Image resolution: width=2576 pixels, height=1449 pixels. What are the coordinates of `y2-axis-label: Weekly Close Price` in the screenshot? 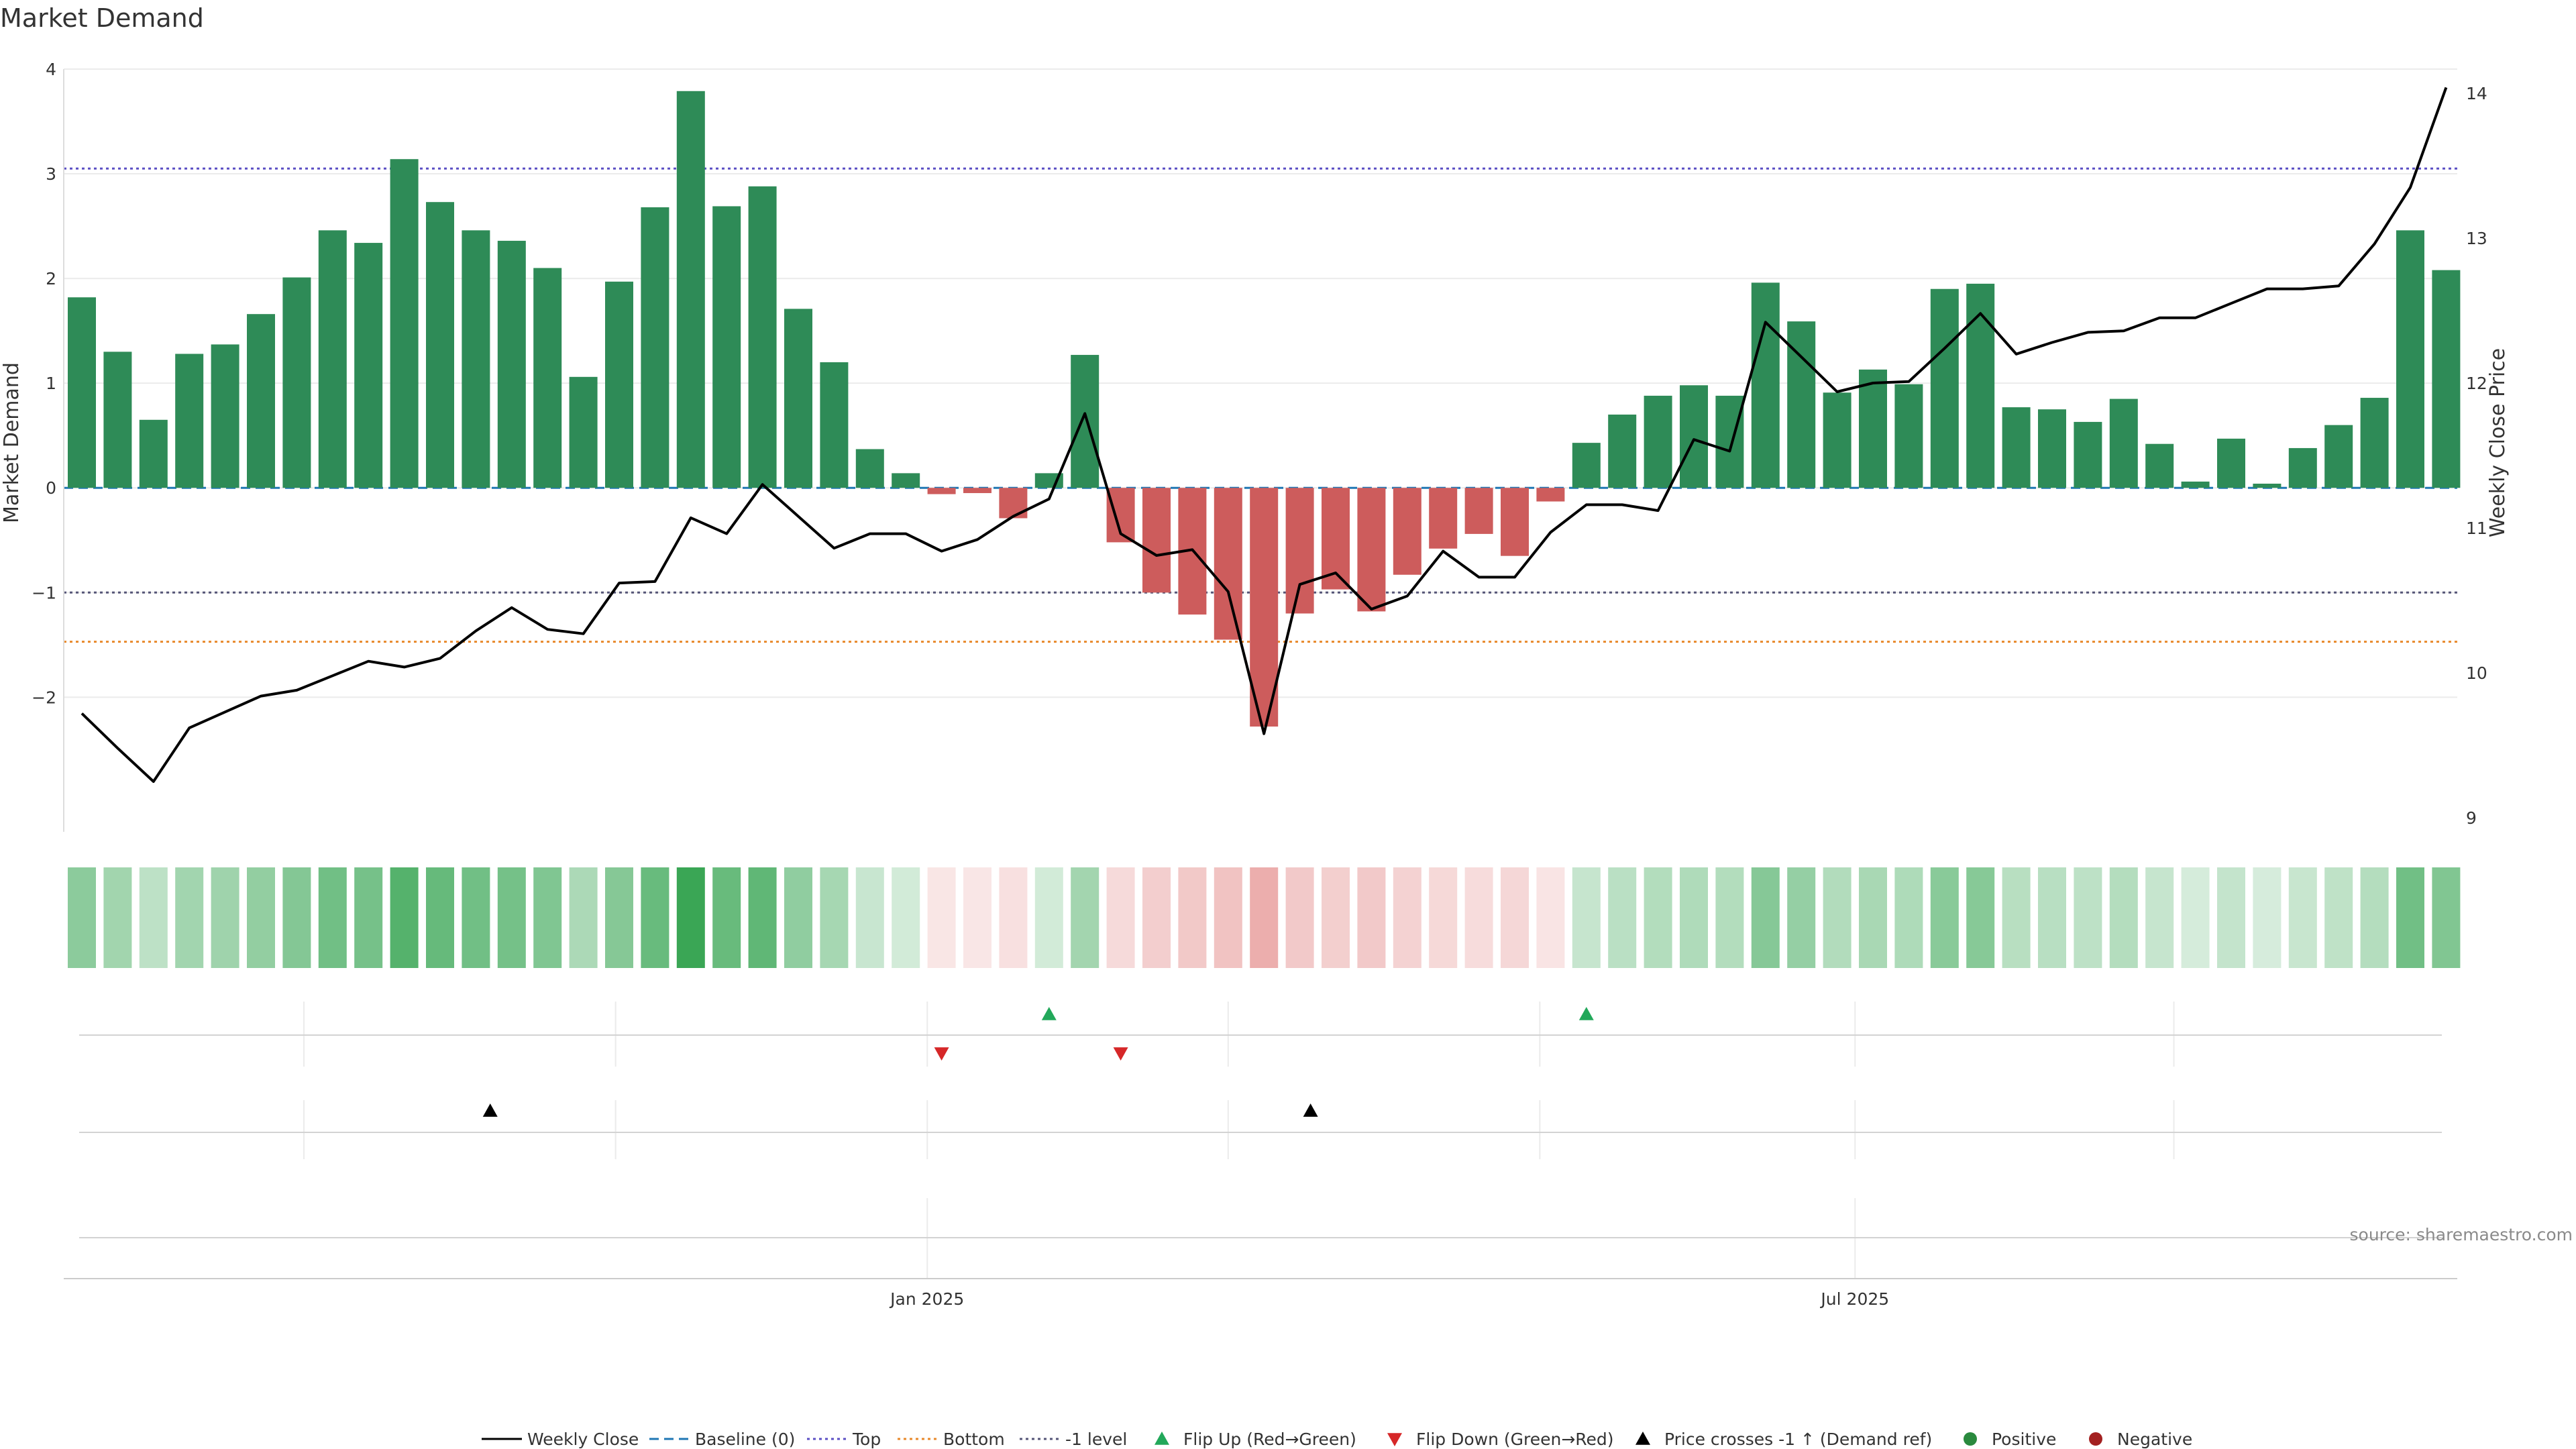 It's located at (2498, 442).